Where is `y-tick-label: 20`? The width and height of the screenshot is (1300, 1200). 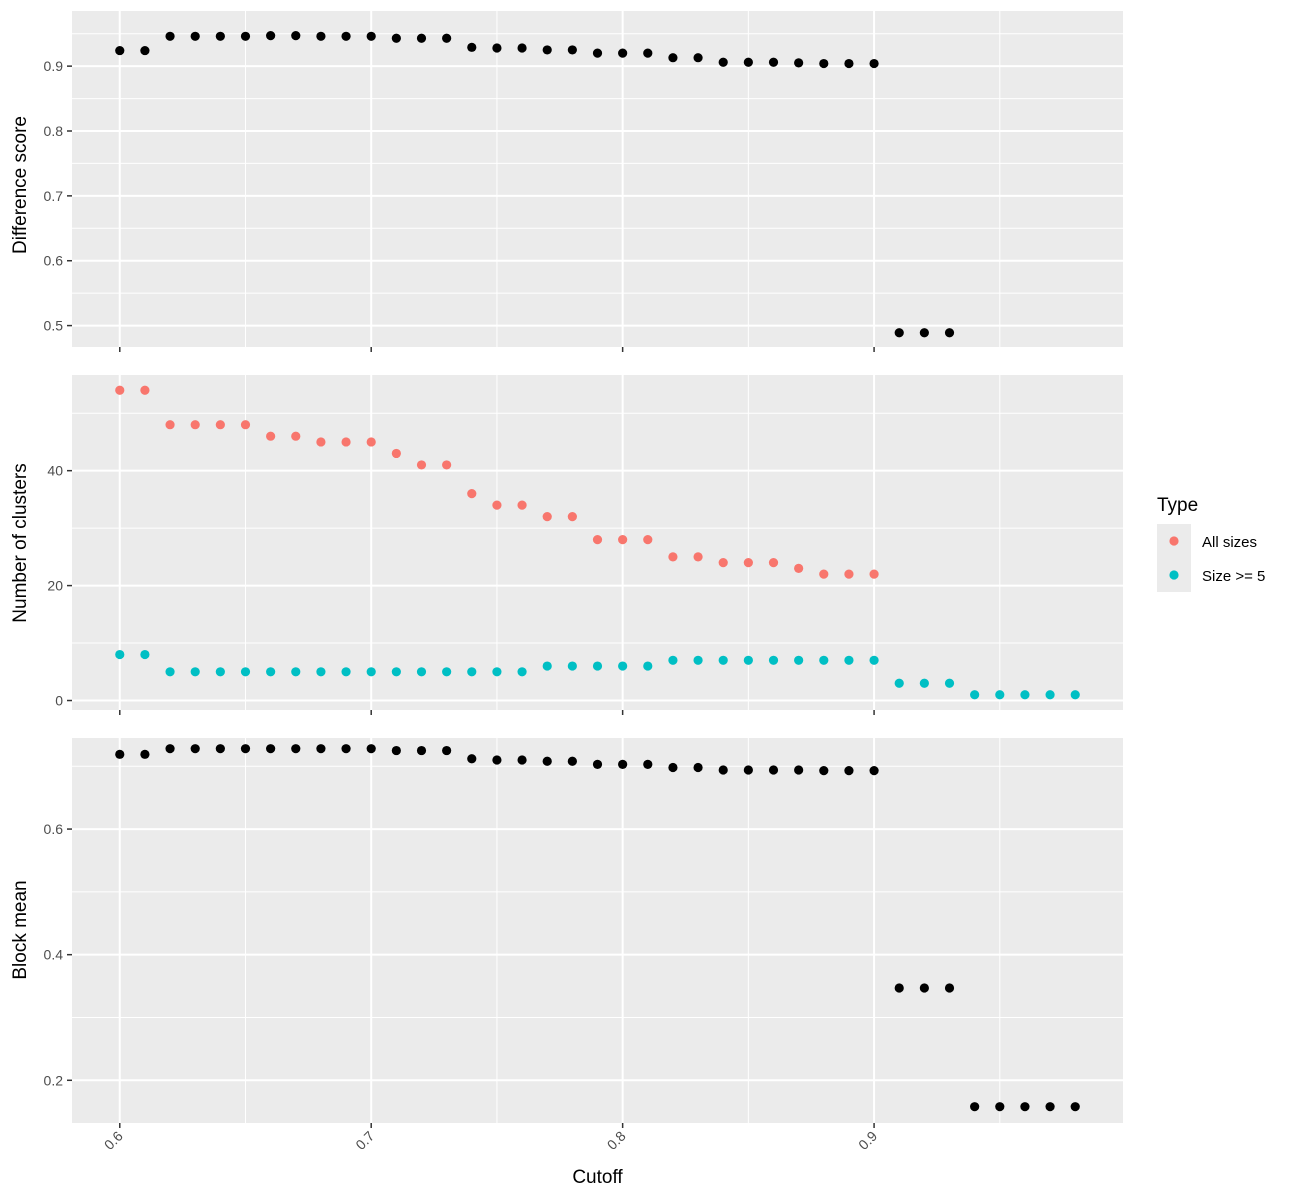 y-tick-label: 20 is located at coordinates (55, 586).